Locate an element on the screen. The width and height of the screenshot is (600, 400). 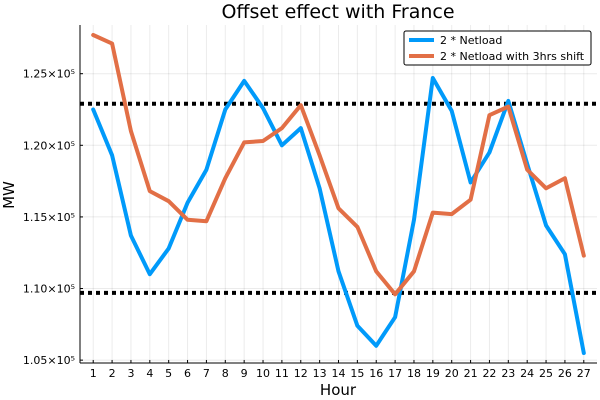
x-tick-label: 27 is located at coordinates (584, 373).